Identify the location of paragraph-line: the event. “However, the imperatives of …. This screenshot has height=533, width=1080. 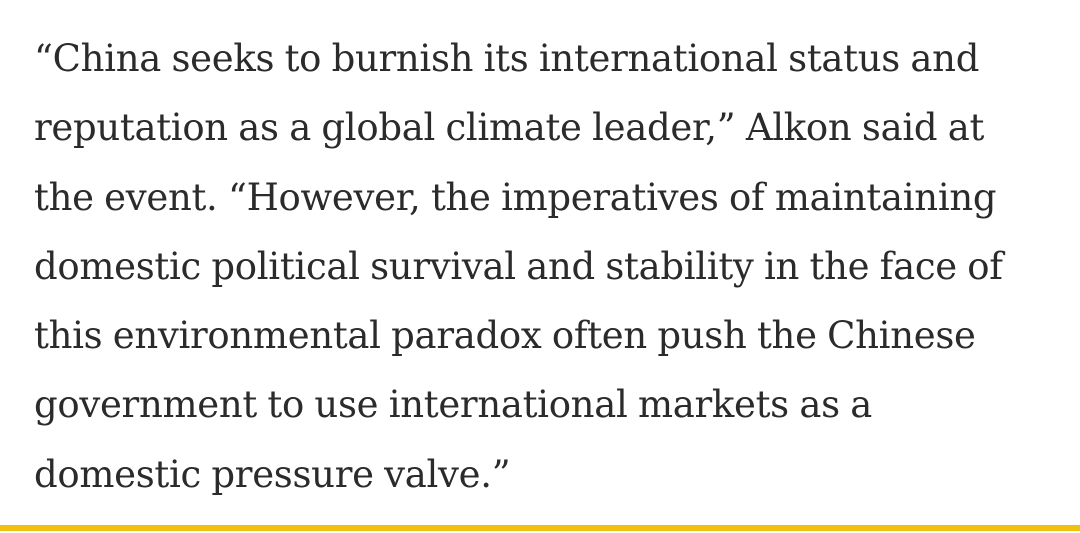
(515, 197).